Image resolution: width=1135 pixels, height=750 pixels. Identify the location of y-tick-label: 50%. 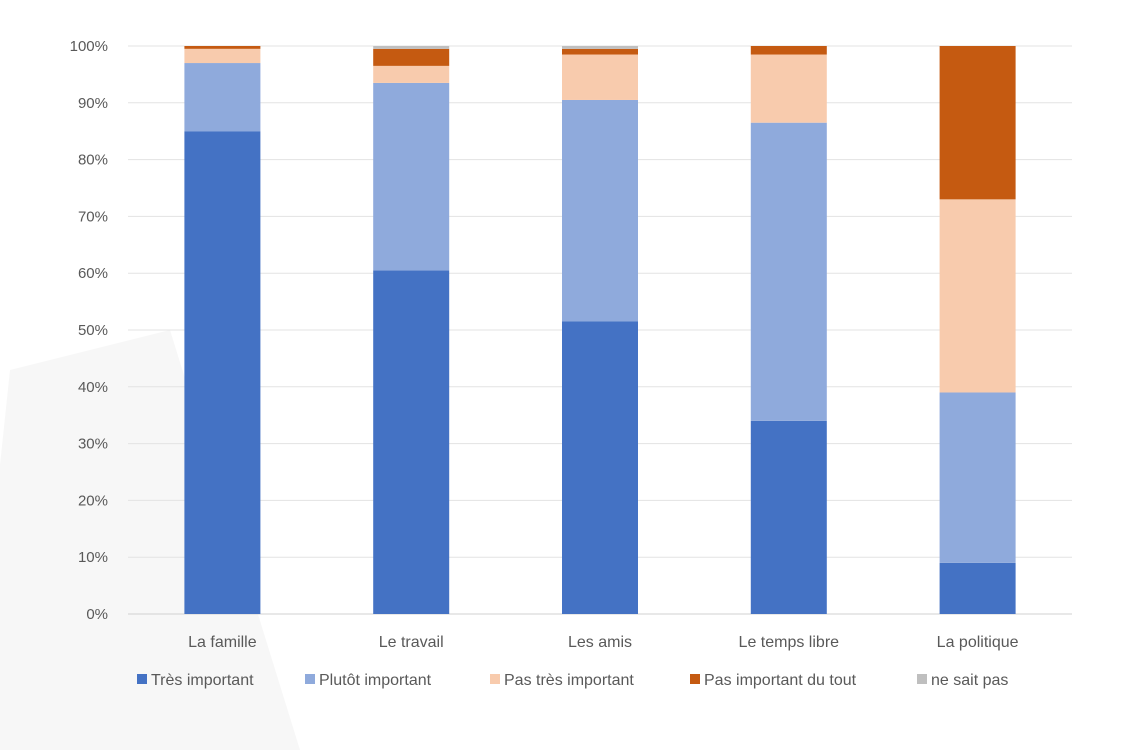
(93, 330).